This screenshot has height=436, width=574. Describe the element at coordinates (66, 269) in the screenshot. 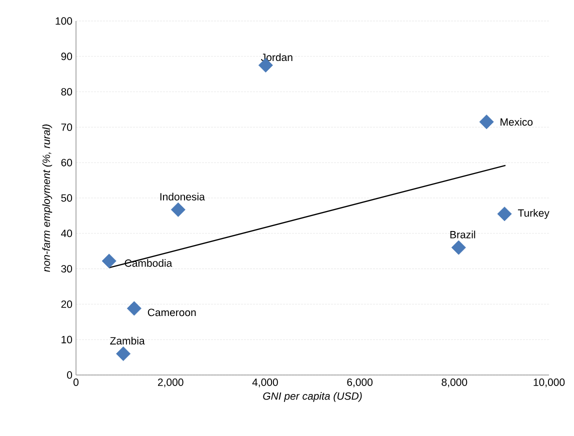

I see `y-tick-label: 30` at that location.